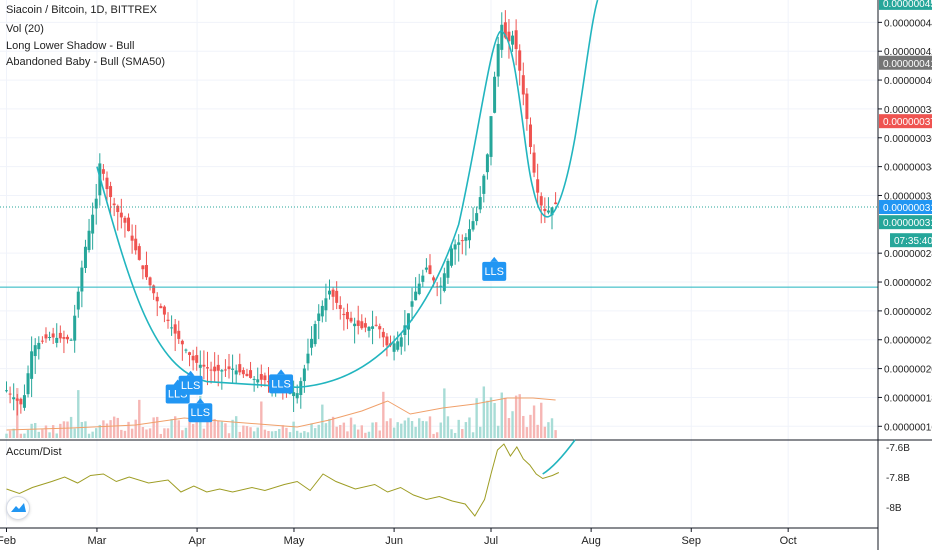  Describe the element at coordinates (70, 46) in the screenshot. I see `legend-pattern-long-lower-shadow: Long Lower Shadow - Bull` at that location.